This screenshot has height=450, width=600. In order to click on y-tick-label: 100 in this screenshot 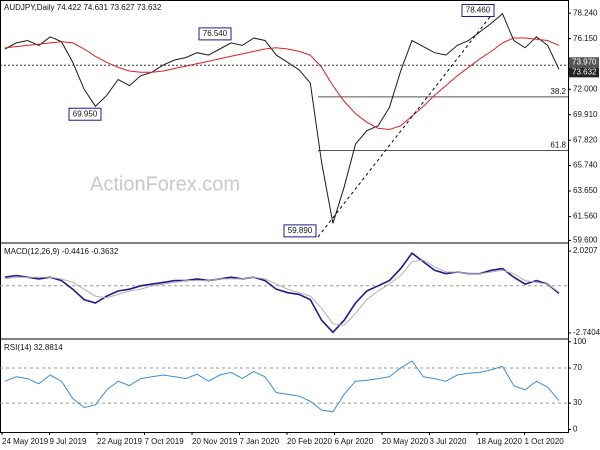, I will do `click(580, 341)`.